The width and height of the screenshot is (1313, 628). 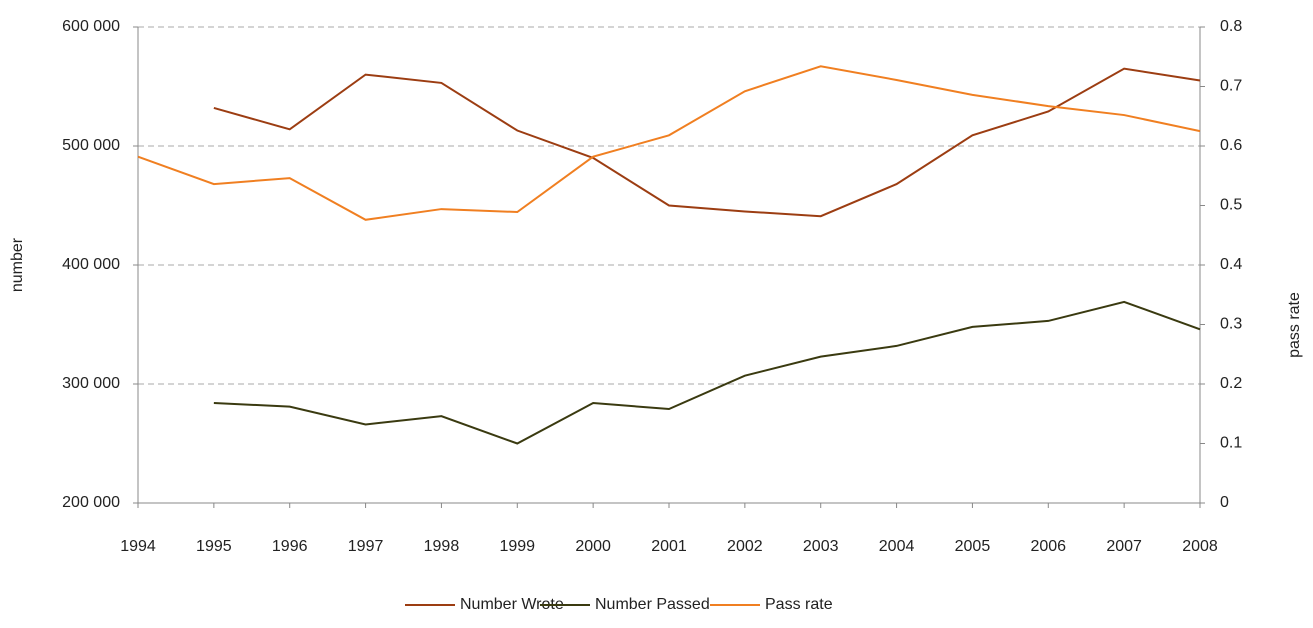 What do you see at coordinates (366, 546) in the screenshot?
I see `x-tick-label: 1997` at bounding box center [366, 546].